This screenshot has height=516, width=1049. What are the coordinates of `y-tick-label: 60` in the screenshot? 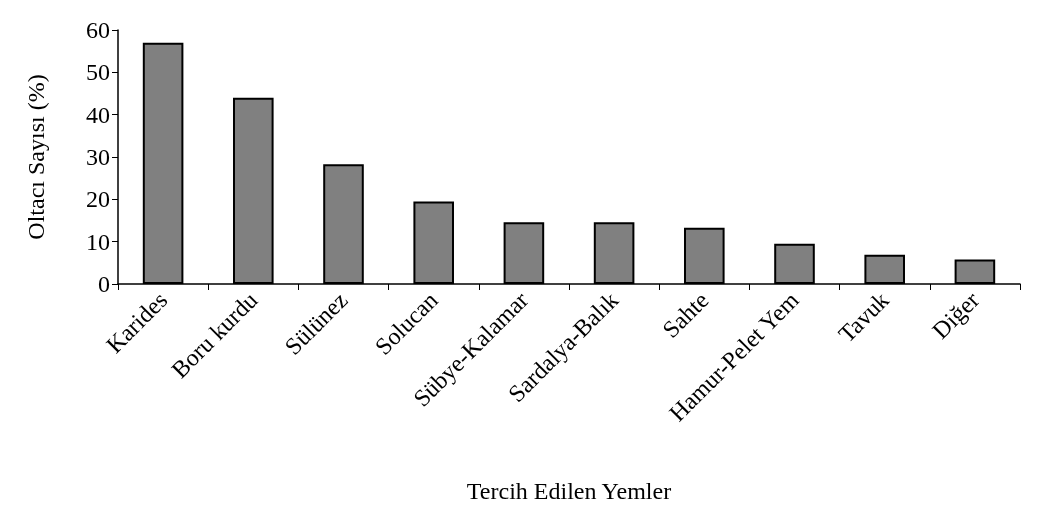 It's located at (98, 30).